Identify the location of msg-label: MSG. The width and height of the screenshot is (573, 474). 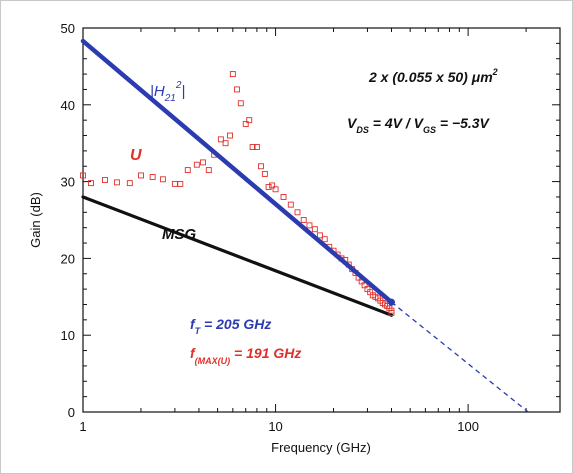
(179, 234).